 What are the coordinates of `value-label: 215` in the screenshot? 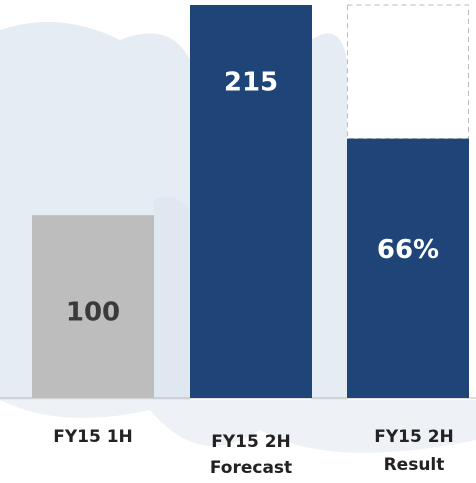 It's located at (251, 83).